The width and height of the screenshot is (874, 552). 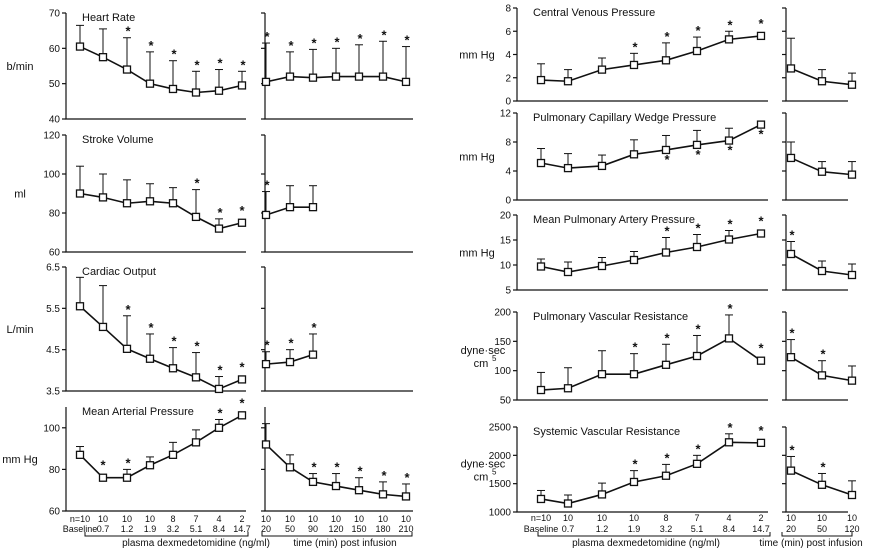 What do you see at coordinates (108, 18) in the screenshot?
I see `panel-1-title: Heart Rate` at bounding box center [108, 18].